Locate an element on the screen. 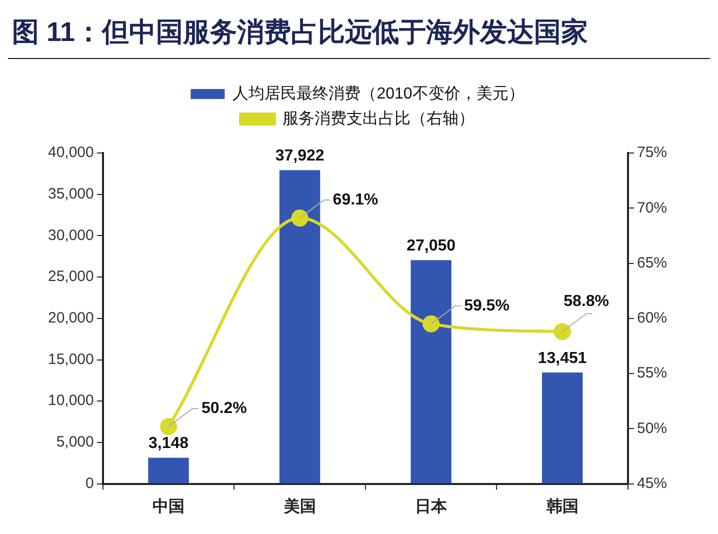  y-tick-label: 10,000 is located at coordinates (71, 401).